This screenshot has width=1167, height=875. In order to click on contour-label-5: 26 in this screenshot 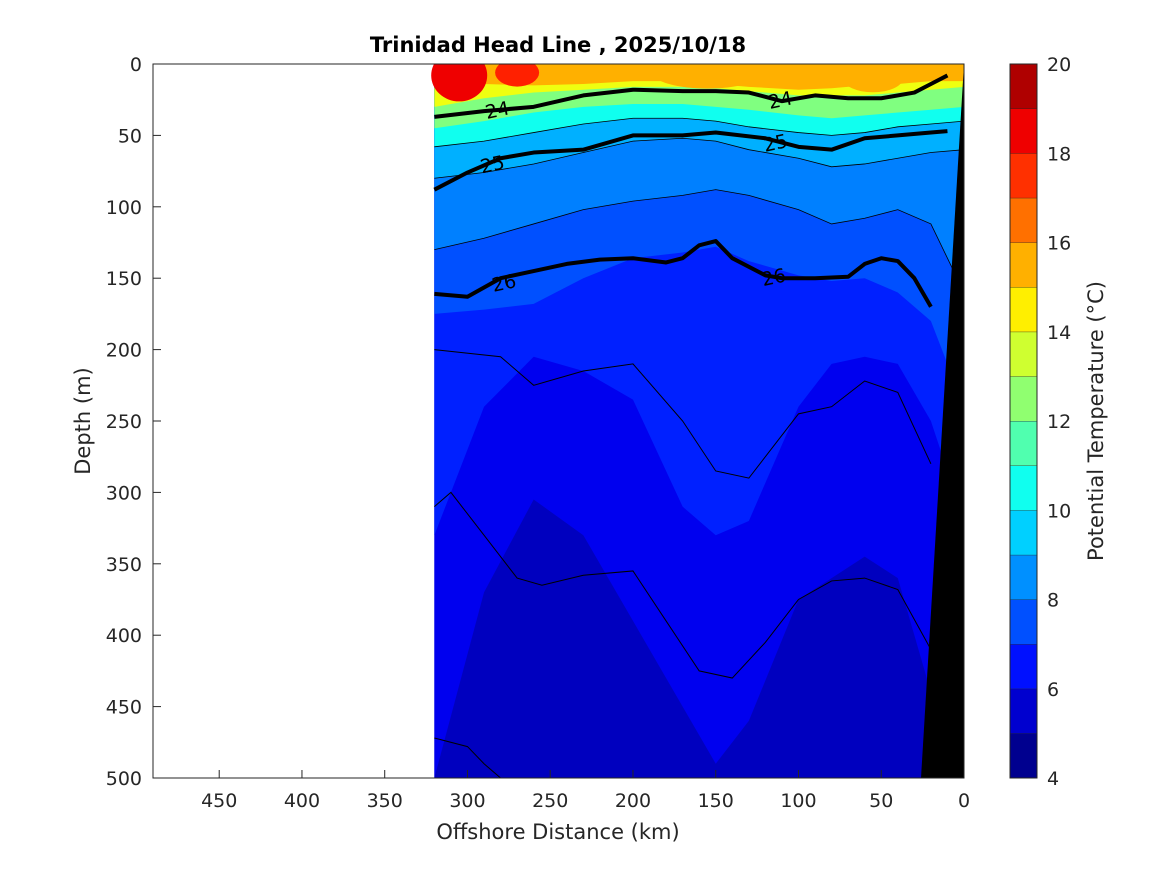, I will do `click(774, 277)`.